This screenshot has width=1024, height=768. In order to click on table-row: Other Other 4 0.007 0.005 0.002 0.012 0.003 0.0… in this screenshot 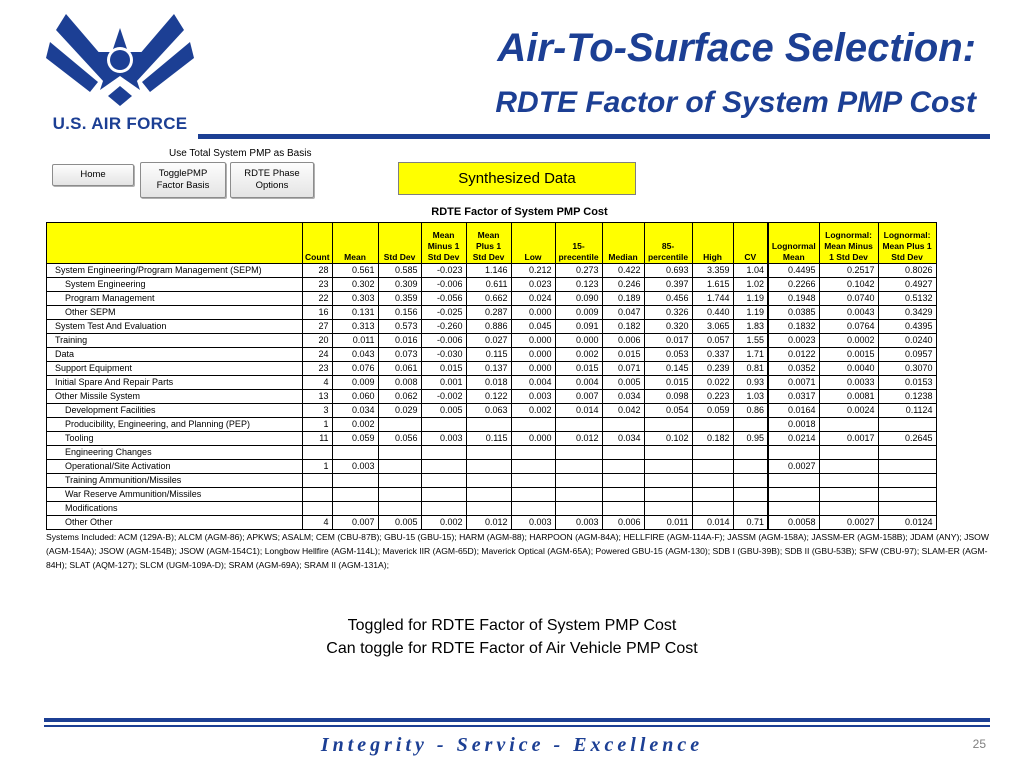, I will do `click(491, 522)`.